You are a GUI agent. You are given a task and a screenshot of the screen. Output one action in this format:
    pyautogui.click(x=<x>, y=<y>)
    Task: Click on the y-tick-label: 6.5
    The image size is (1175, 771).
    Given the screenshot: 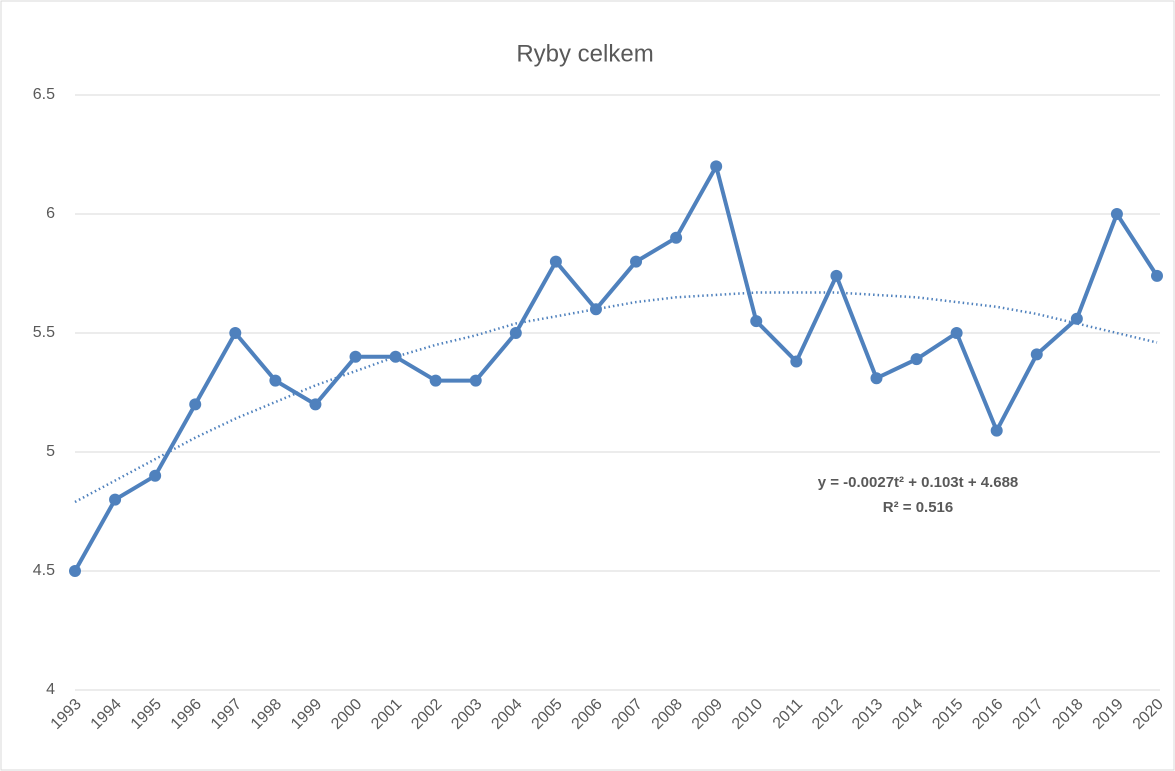 What is the action you would take?
    pyautogui.click(x=44, y=94)
    